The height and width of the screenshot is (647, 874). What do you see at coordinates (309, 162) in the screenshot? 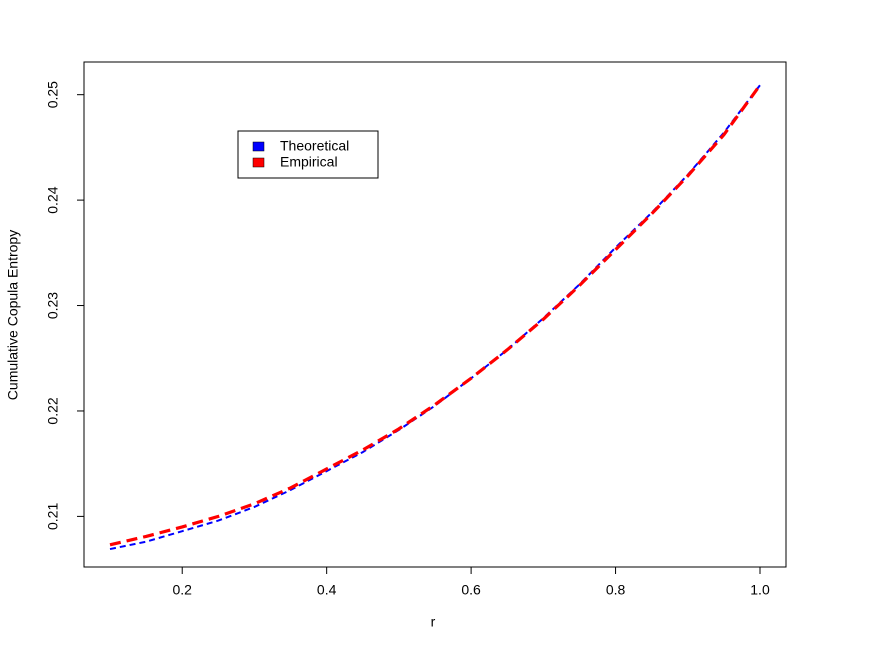
I see `legend-label: Empirical` at bounding box center [309, 162].